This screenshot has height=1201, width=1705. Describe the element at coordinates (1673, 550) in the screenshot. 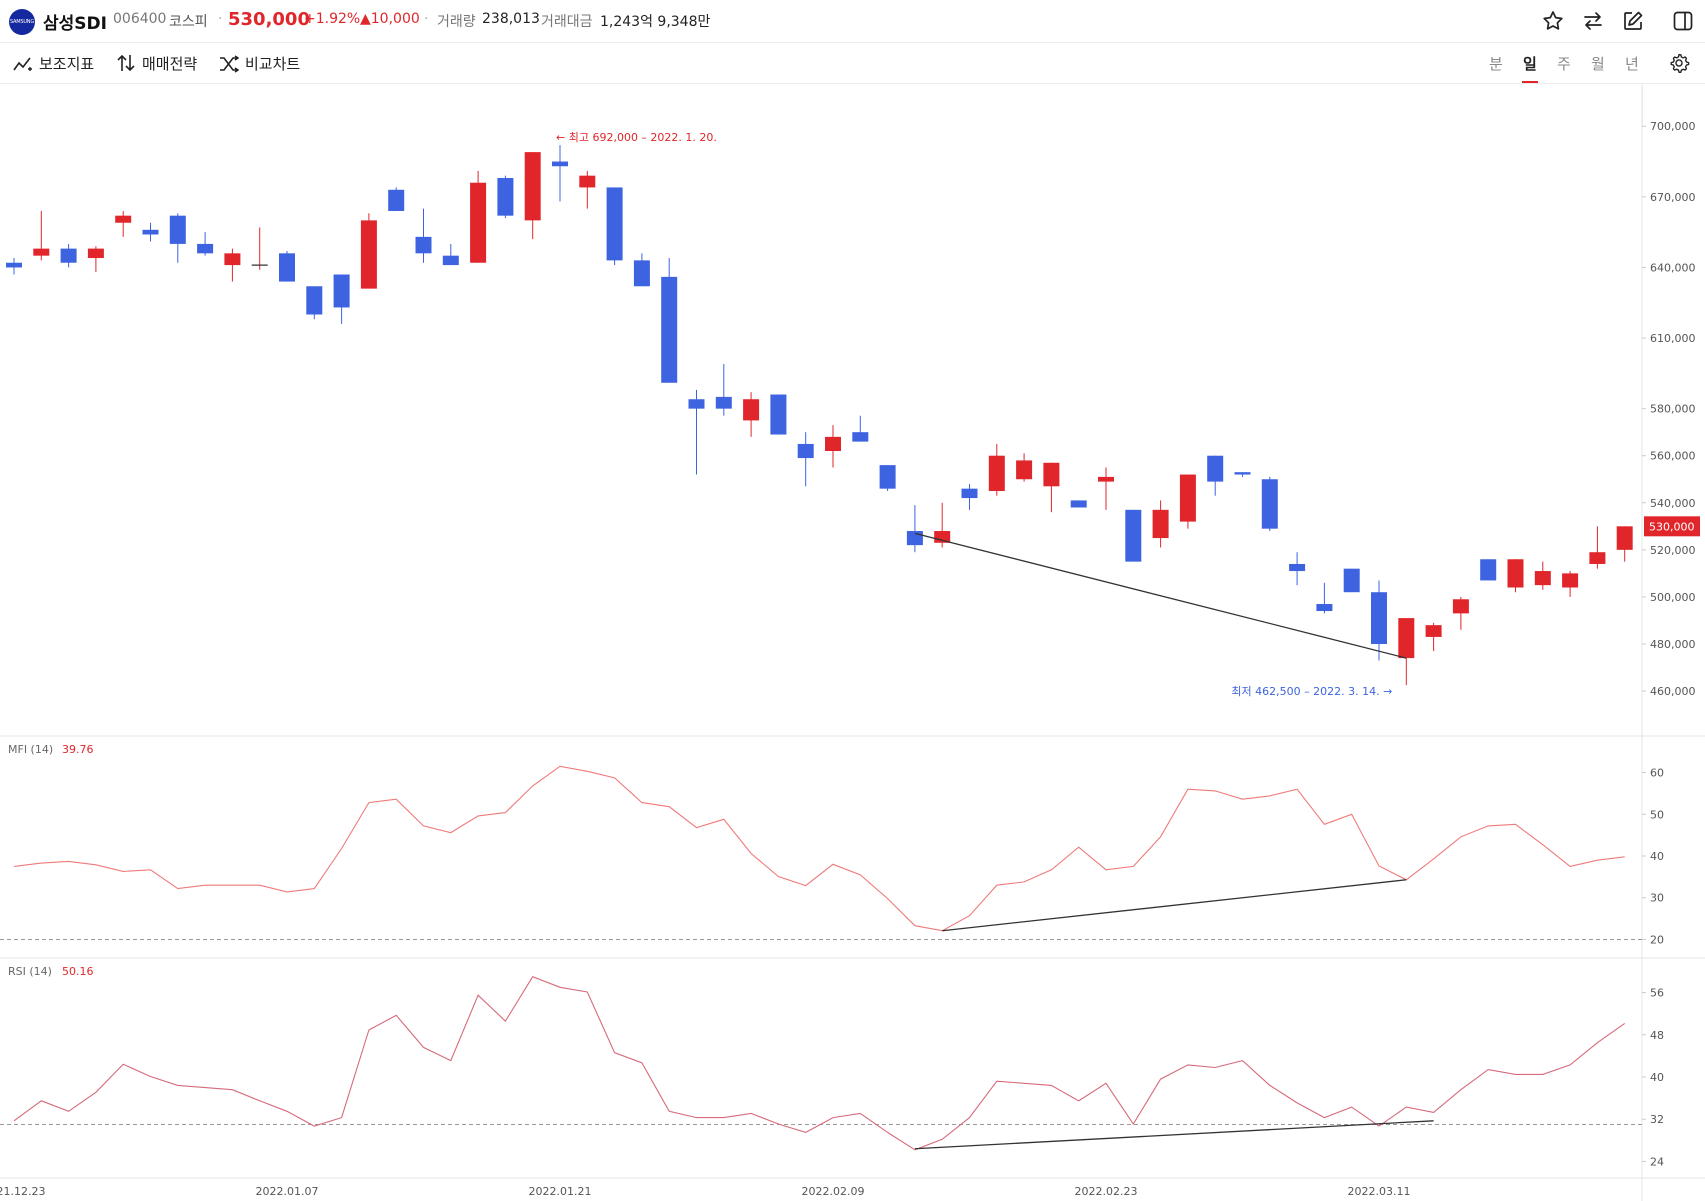

I see `price-ytick-label: 520,000` at that location.